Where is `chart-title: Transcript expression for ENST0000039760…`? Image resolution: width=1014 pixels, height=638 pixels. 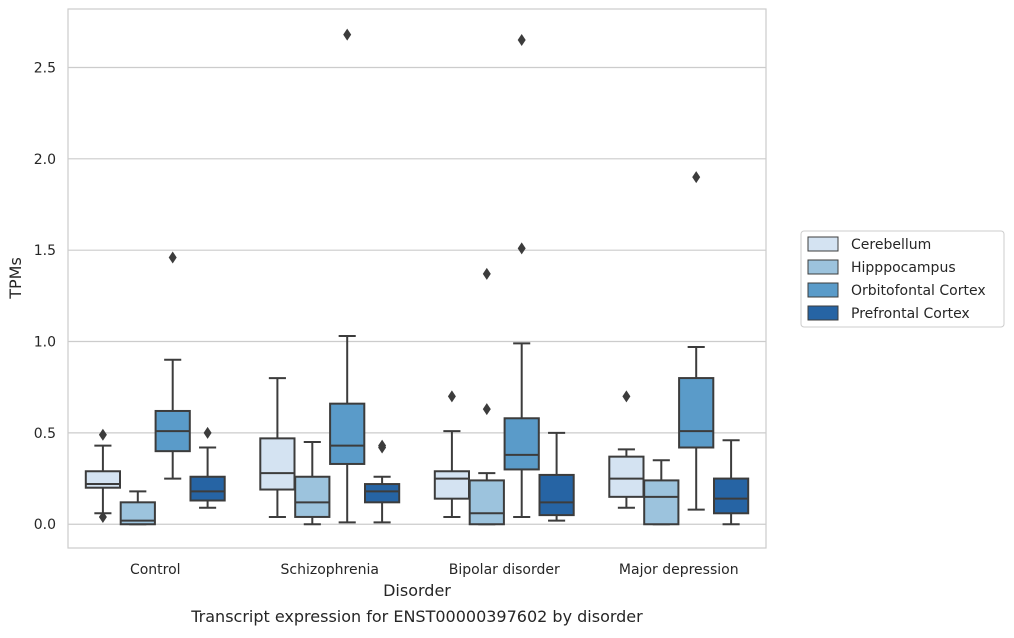 chart-title: Transcript expression for ENST0000039760… is located at coordinates (416, 616).